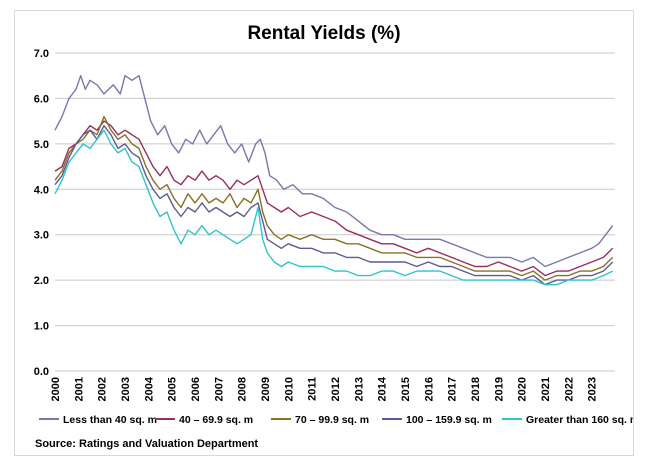 The height and width of the screenshot is (466, 650). Describe the element at coordinates (313, 389) in the screenshot. I see `x-tick-label: 2011` at that location.